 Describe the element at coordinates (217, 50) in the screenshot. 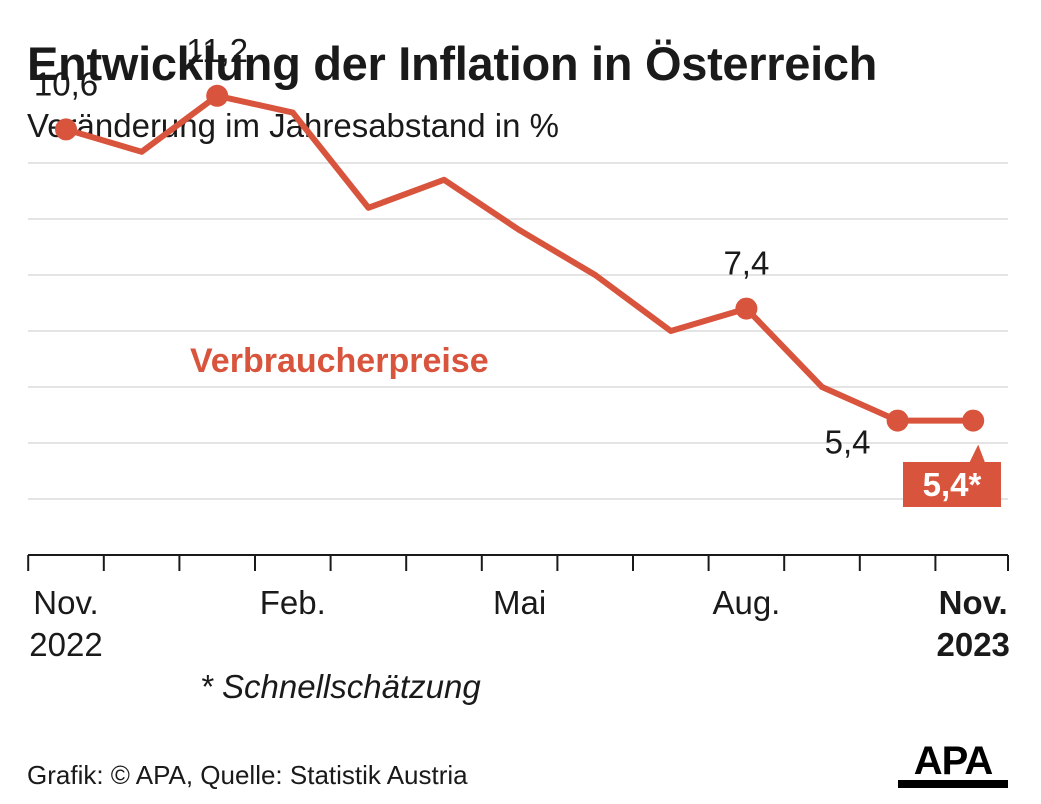

I see `data-label: 11,2` at that location.